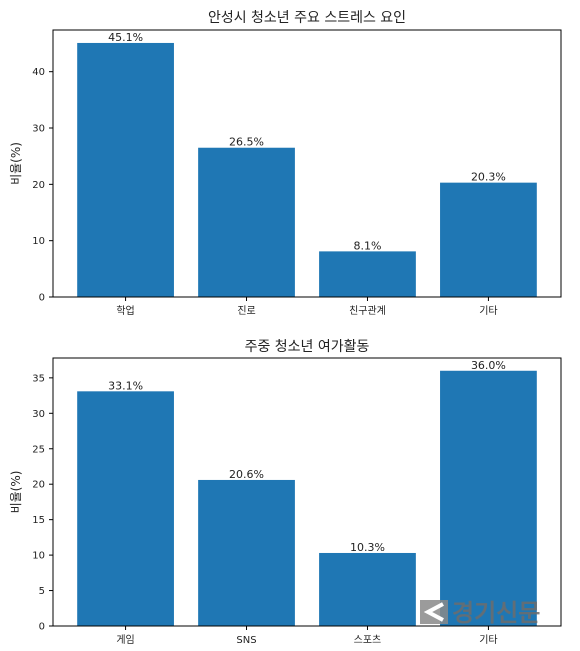 The height and width of the screenshot is (651, 580). Describe the element at coordinates (38, 378) in the screenshot. I see `y-tick-label: 35` at that location.